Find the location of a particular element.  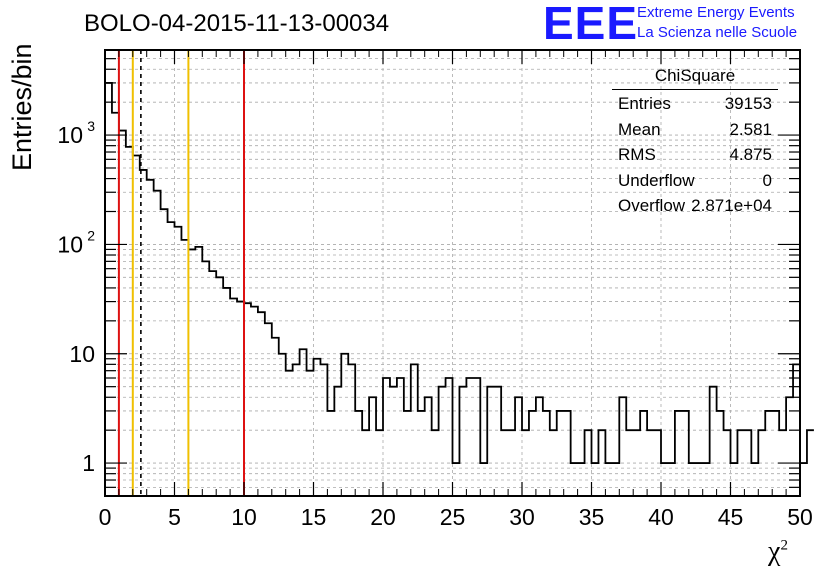

x-tick-label: 0 is located at coordinates (105, 517).